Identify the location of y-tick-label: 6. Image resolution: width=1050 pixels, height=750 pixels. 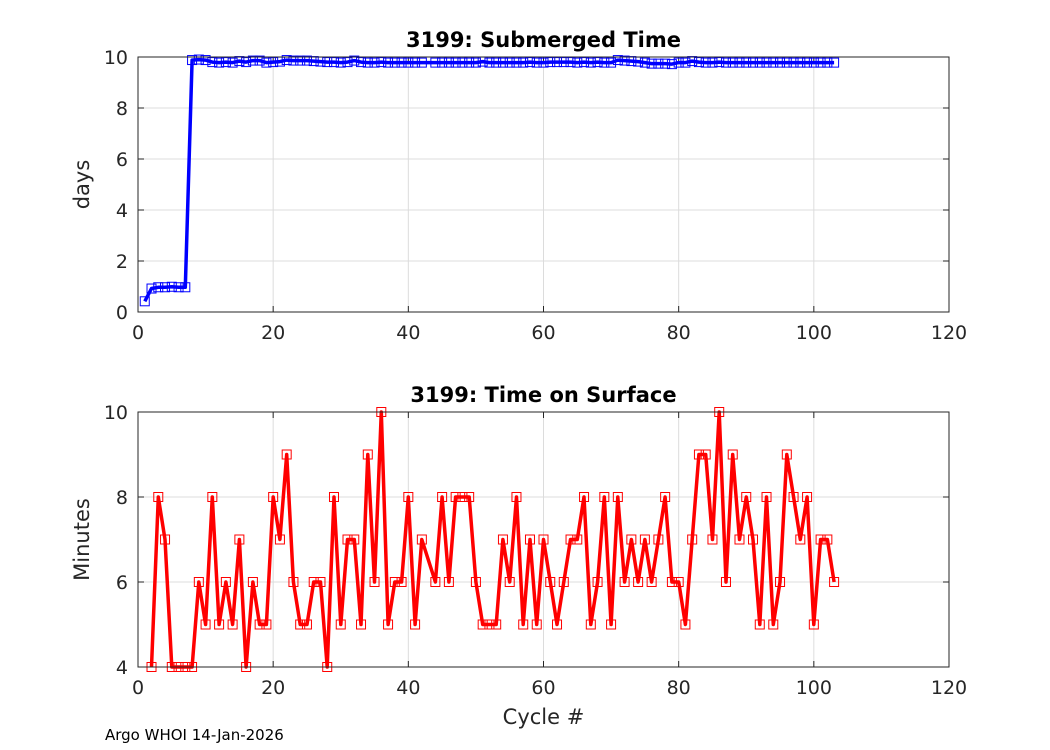
(122, 160).